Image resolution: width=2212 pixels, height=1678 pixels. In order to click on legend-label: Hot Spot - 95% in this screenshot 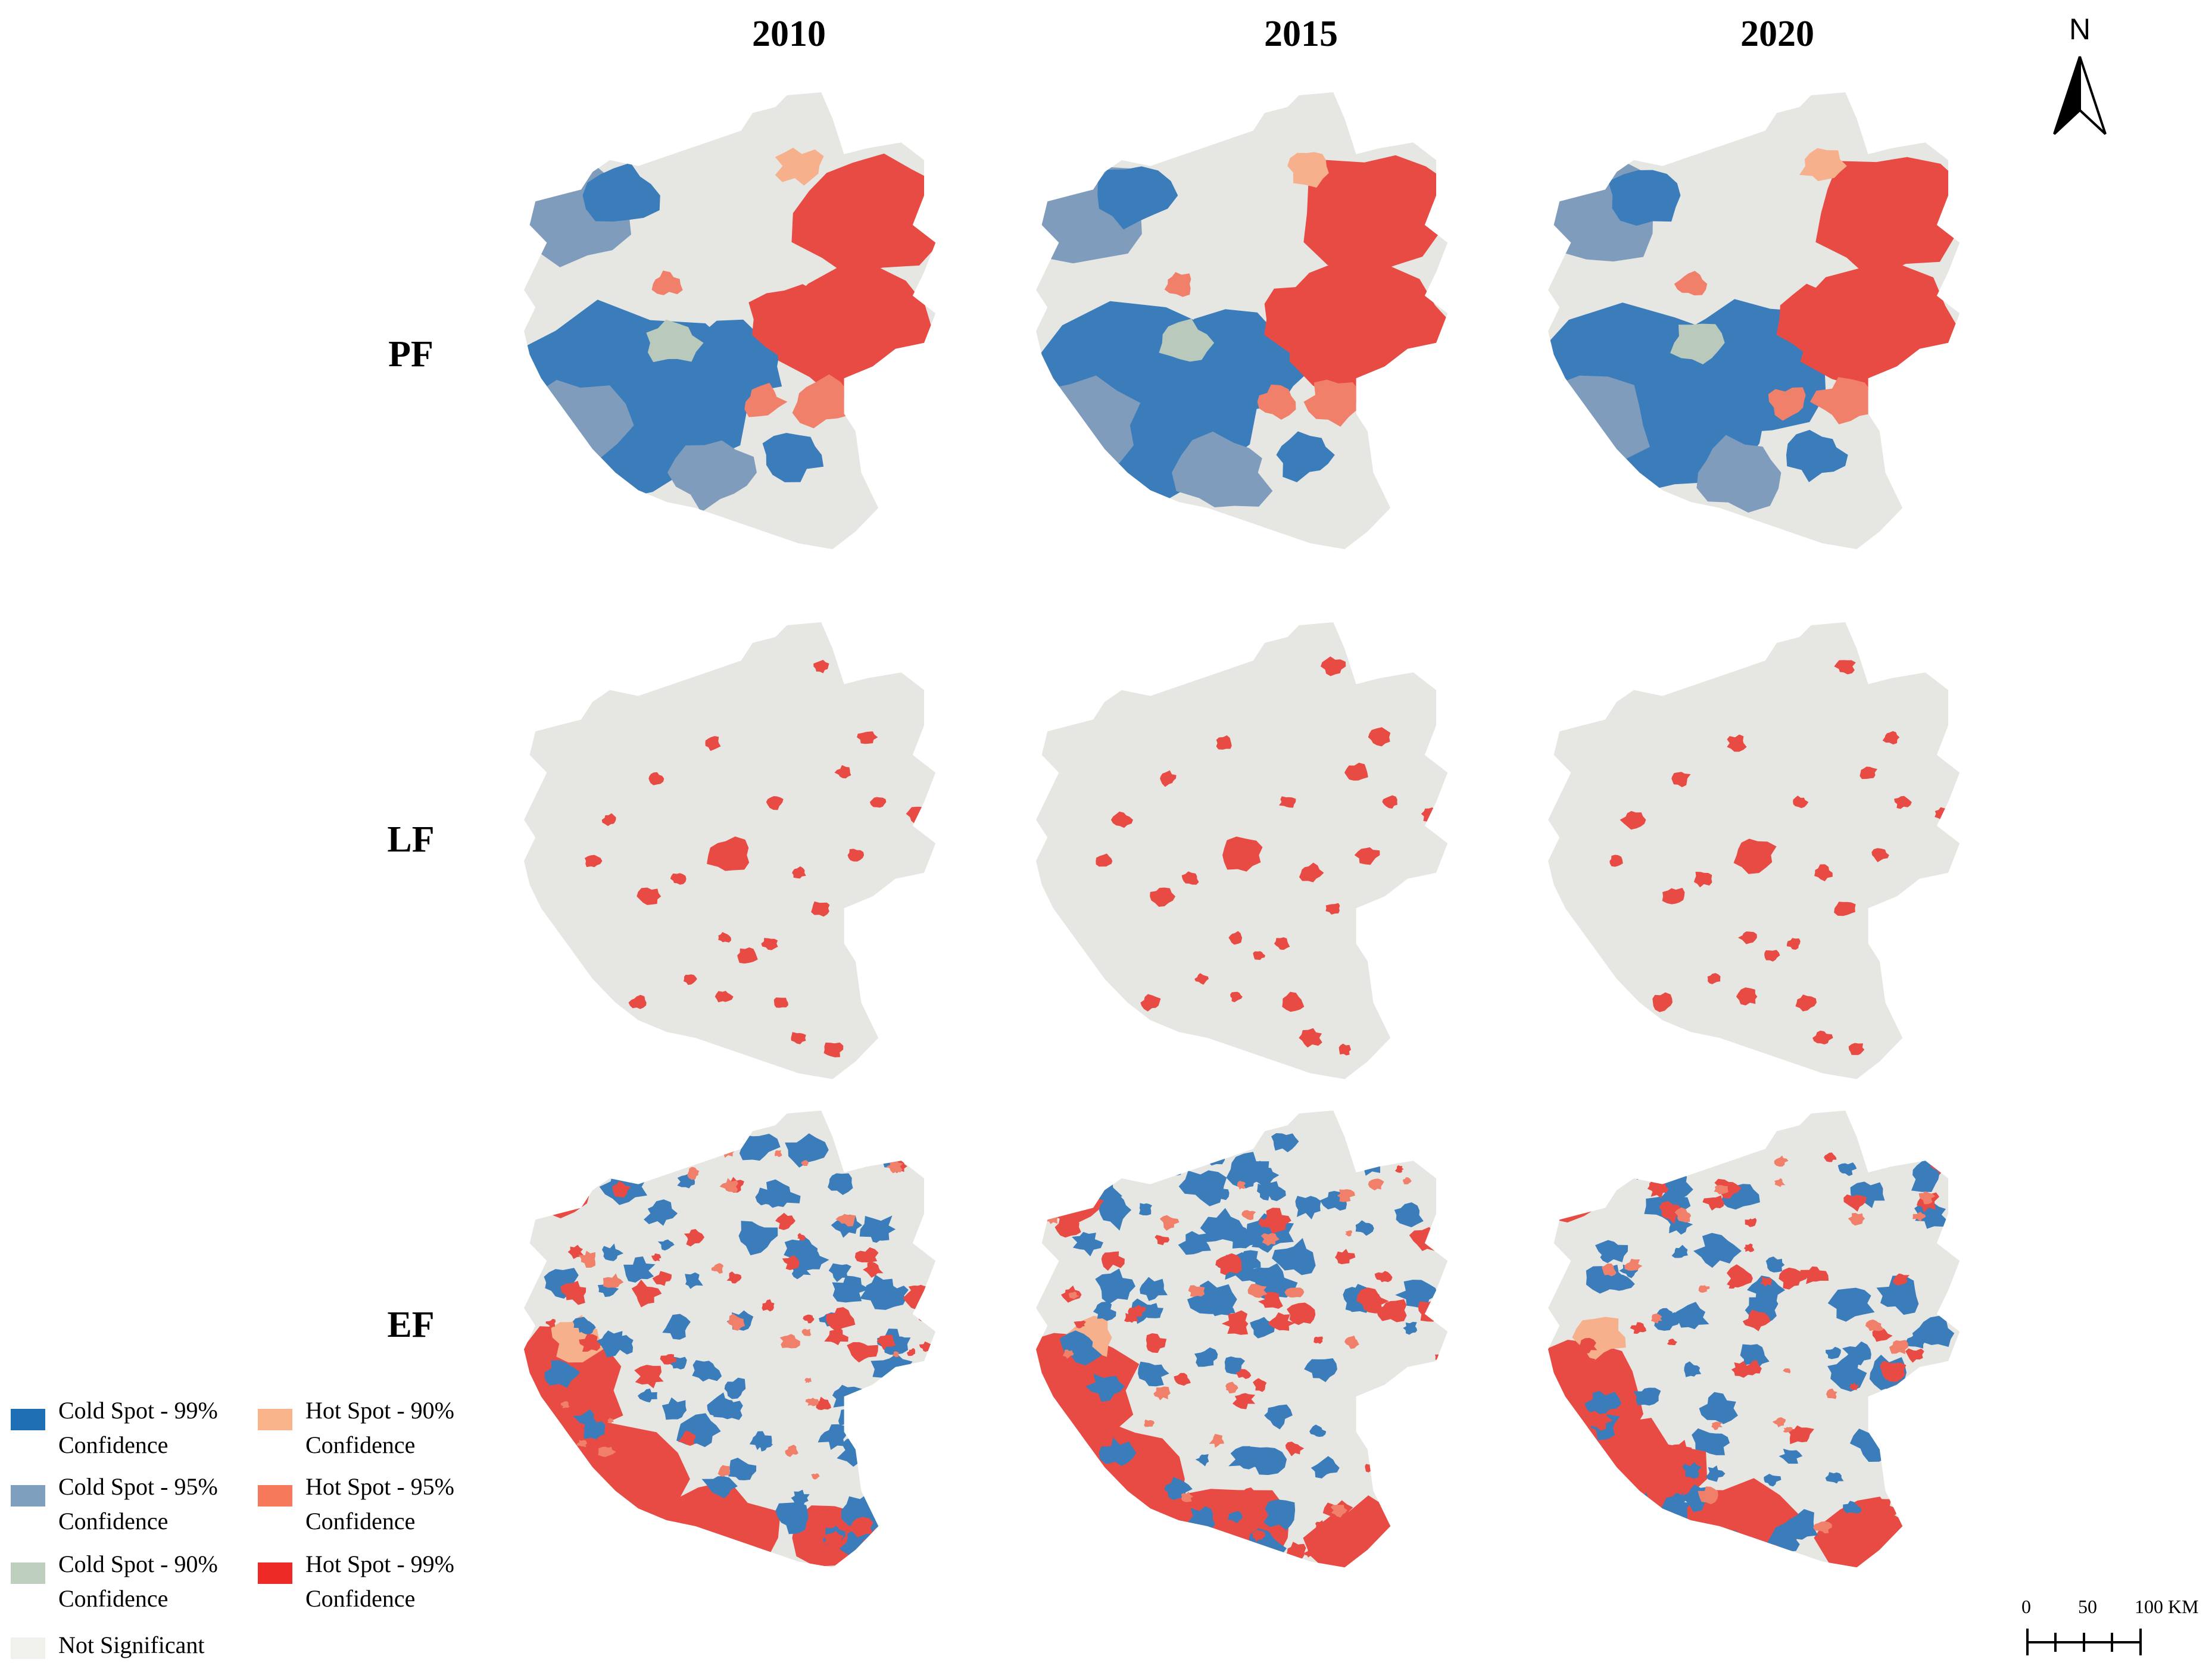, I will do `click(379, 1486)`.